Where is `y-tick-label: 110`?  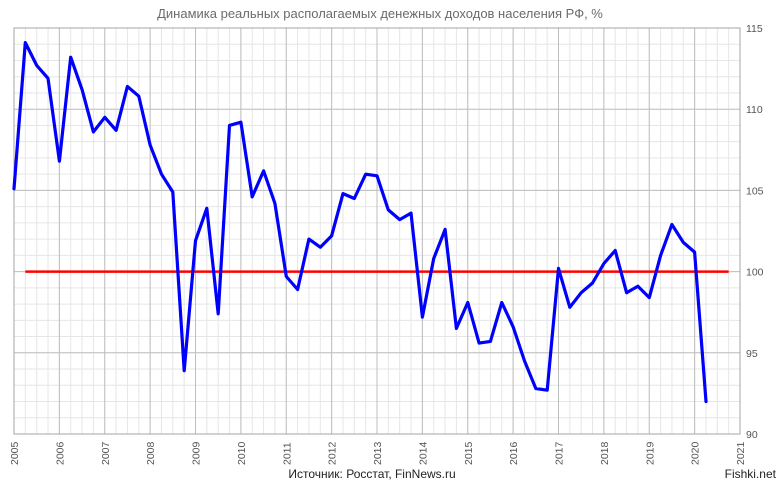
y-tick-label: 110 is located at coordinates (754, 110).